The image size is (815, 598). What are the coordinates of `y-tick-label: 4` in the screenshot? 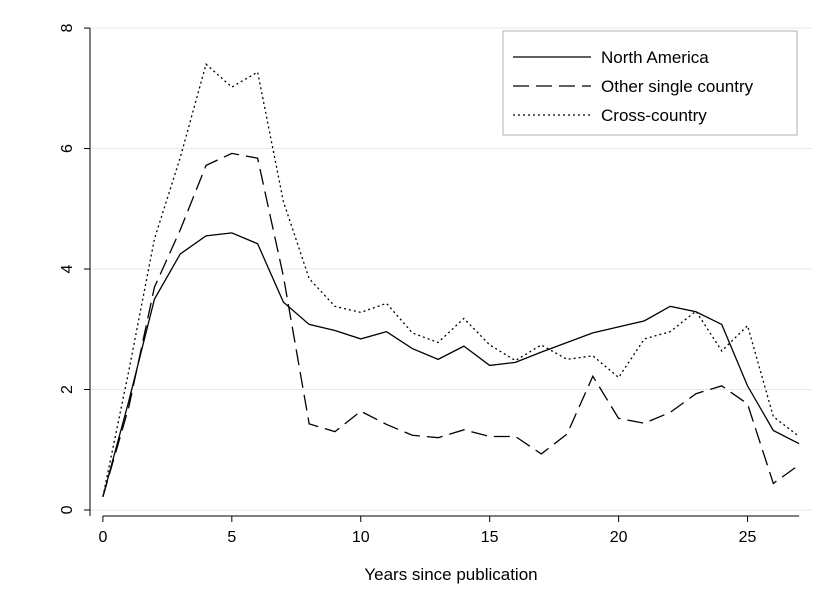 It's located at (67, 268).